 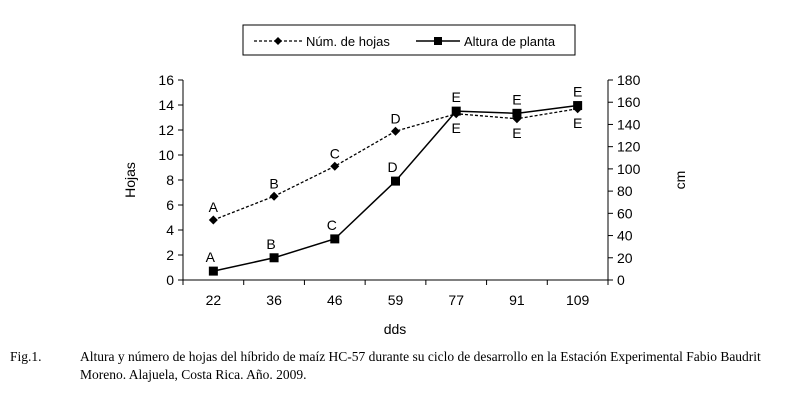 I want to click on y2-tick-label: 0, so click(x=621, y=280).